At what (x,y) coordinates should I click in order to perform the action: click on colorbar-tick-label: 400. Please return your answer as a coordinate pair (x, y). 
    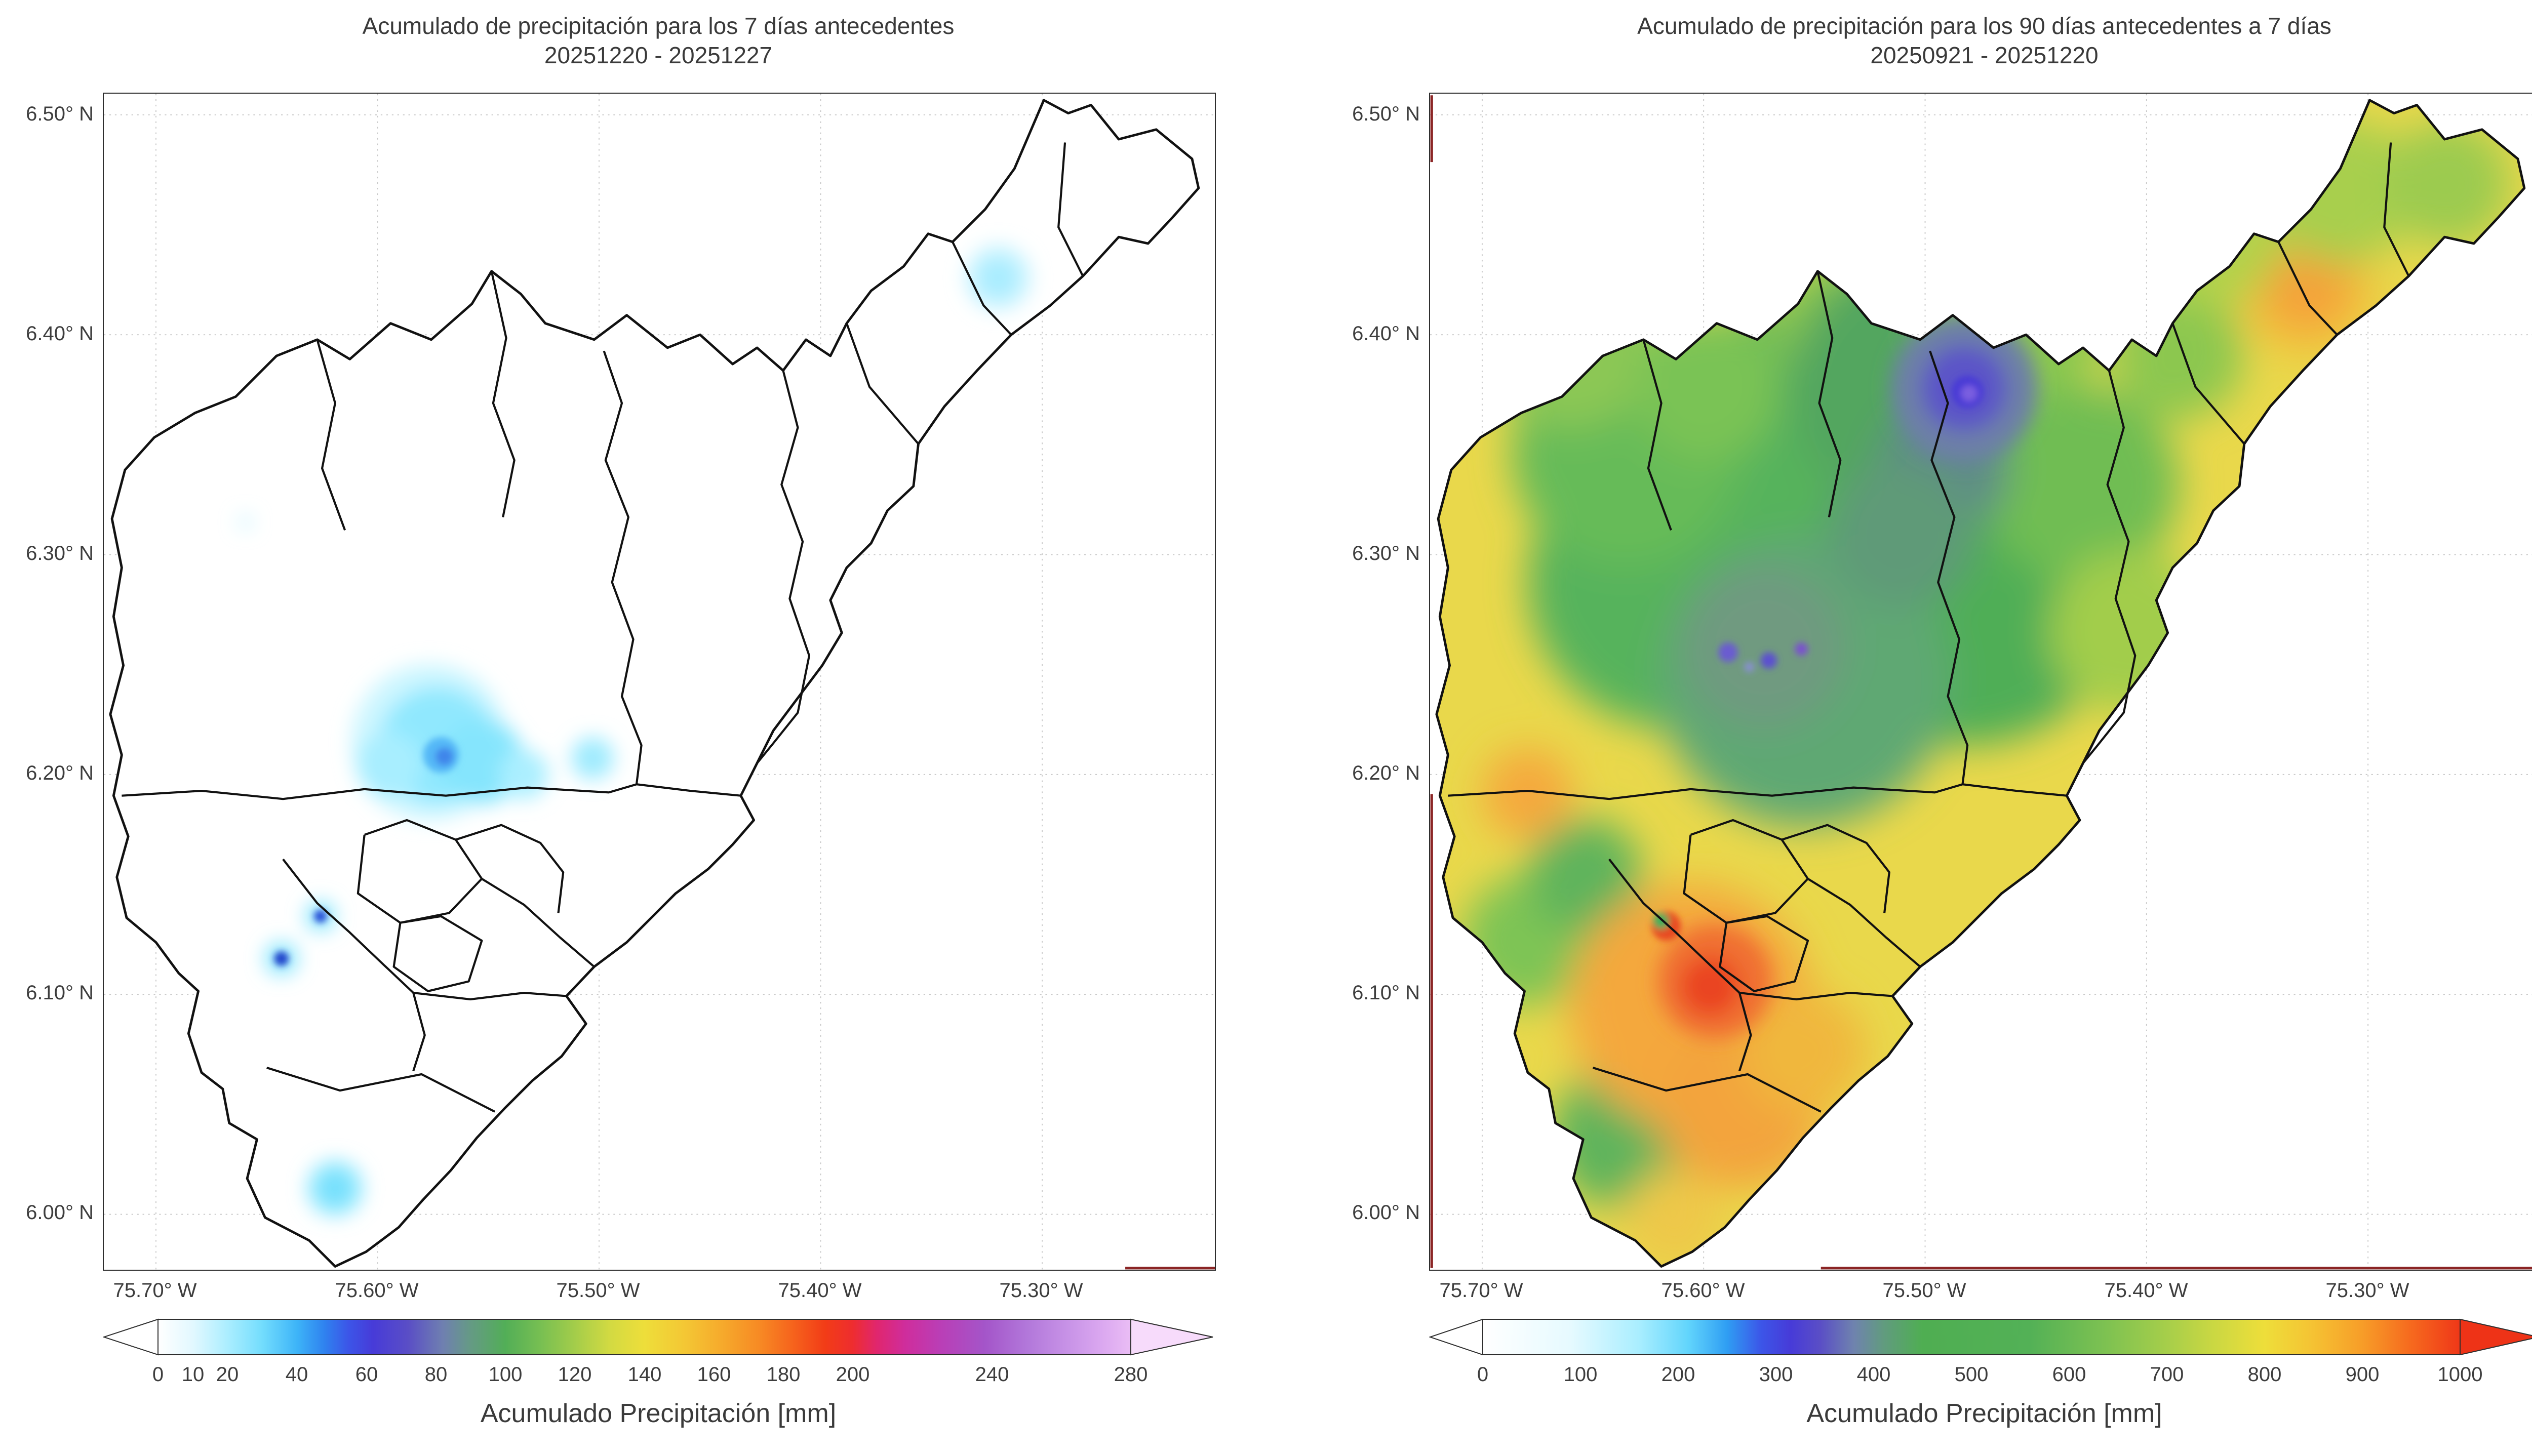
    Looking at the image, I should click on (1873, 1374).